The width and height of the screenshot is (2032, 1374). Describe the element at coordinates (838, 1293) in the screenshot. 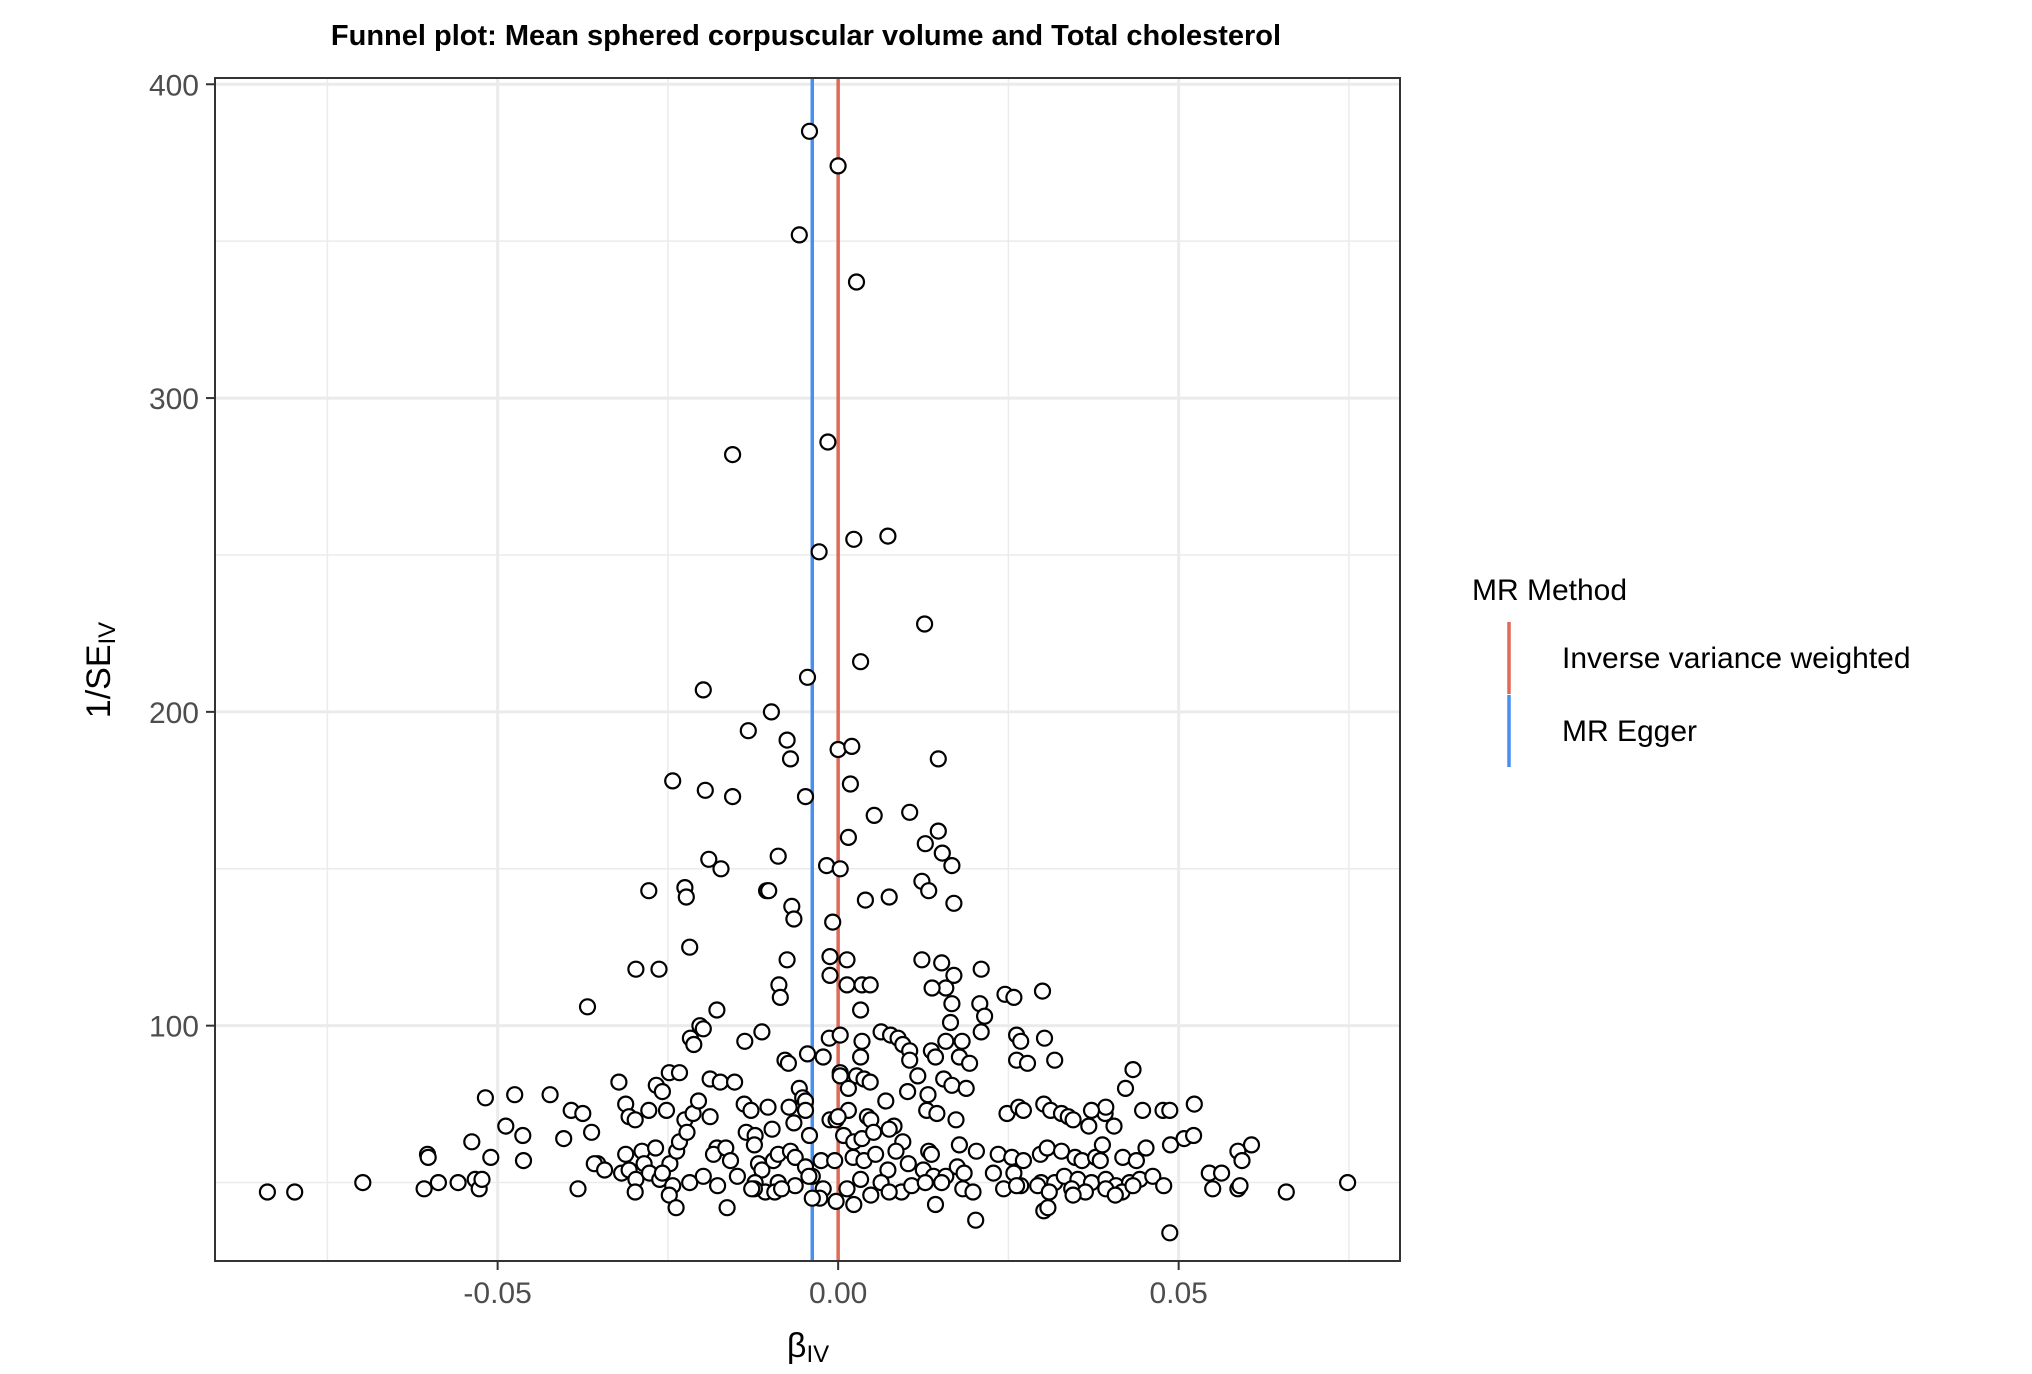

I see `x-tick-label: 0.00` at that location.